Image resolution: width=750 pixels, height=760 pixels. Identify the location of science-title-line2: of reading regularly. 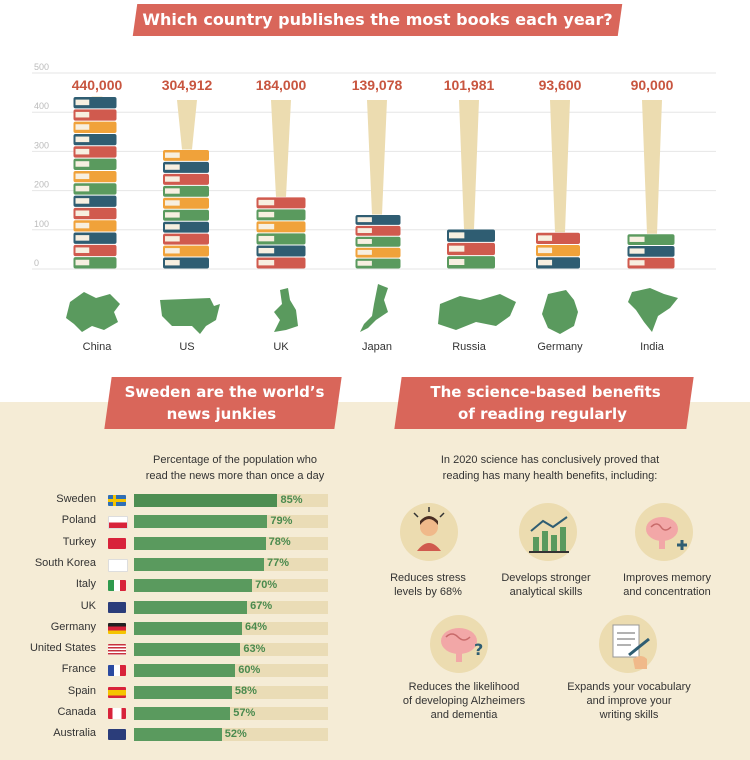
(542, 414).